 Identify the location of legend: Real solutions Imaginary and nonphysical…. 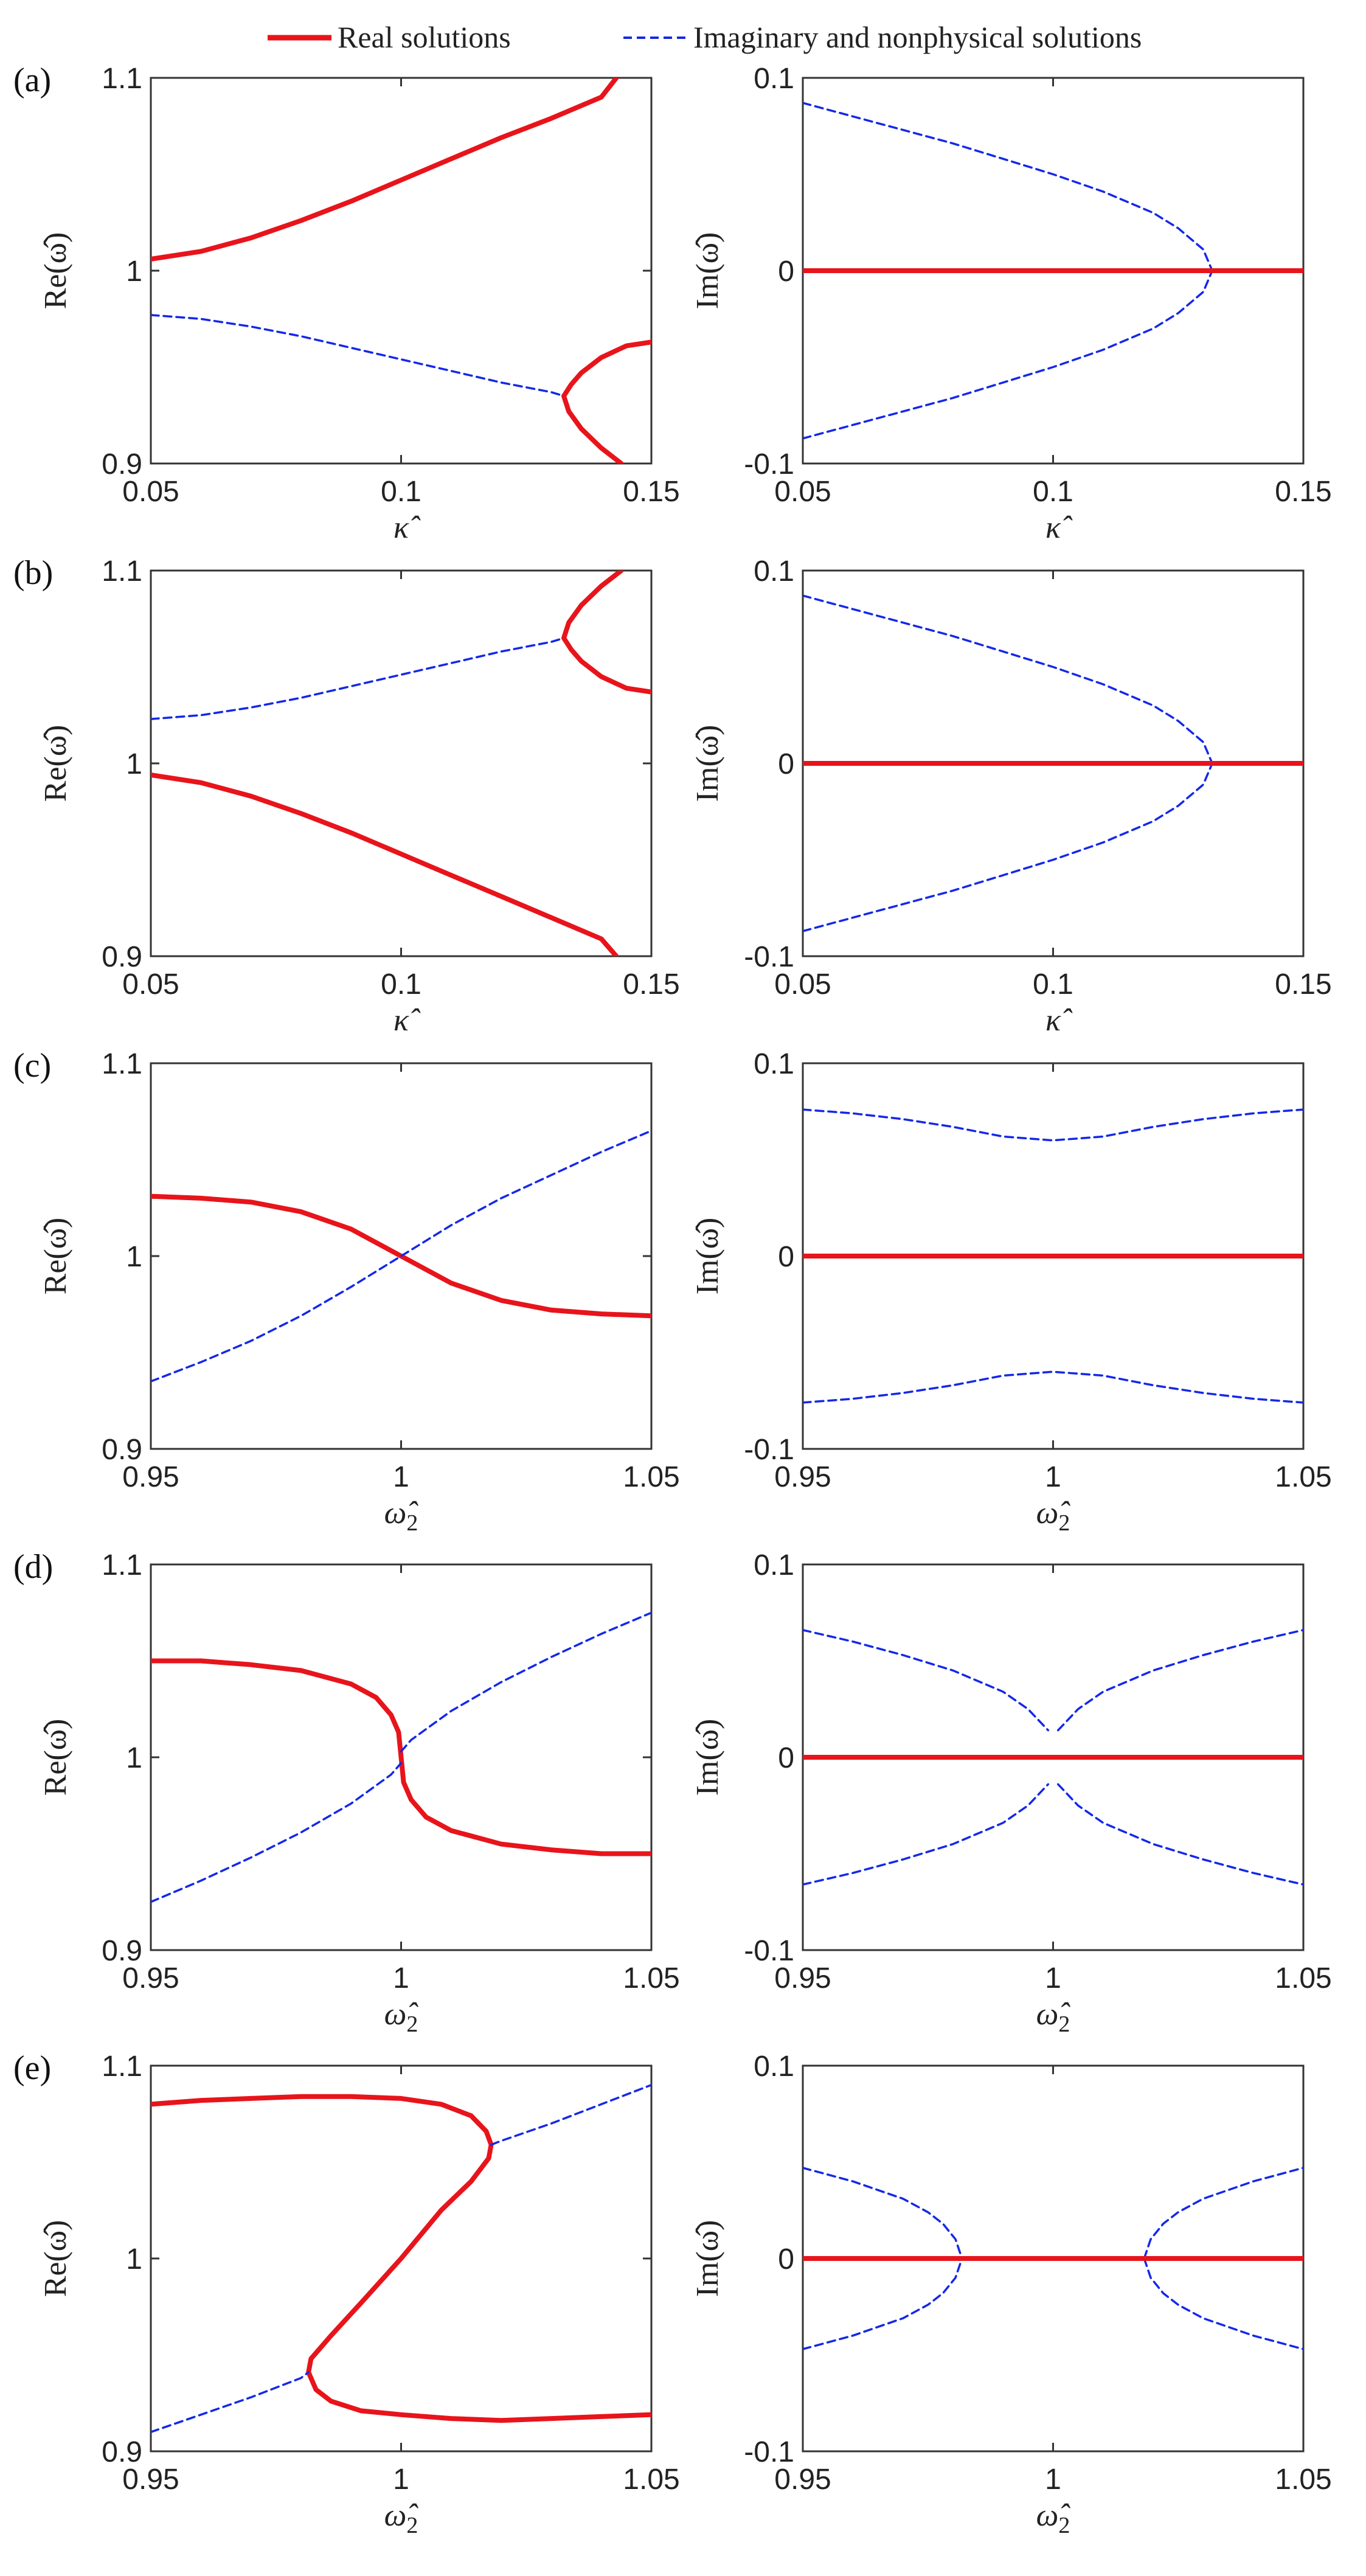
(705, 37).